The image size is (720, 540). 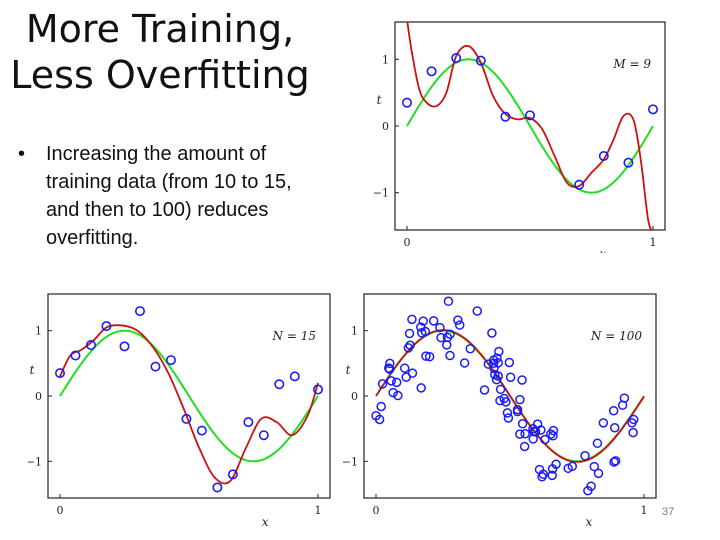 What do you see at coordinates (160, 52) in the screenshot?
I see `slide-title: More Training, Less Overfitting` at bounding box center [160, 52].